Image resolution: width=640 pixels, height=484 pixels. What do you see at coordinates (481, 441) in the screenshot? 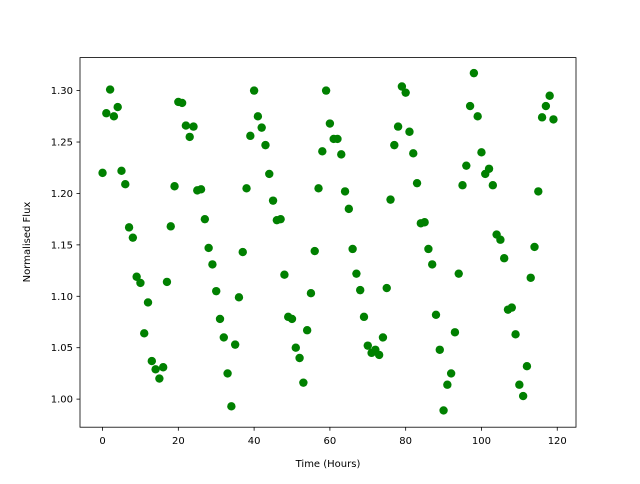
I see `x-tick-label: 100` at bounding box center [481, 441].